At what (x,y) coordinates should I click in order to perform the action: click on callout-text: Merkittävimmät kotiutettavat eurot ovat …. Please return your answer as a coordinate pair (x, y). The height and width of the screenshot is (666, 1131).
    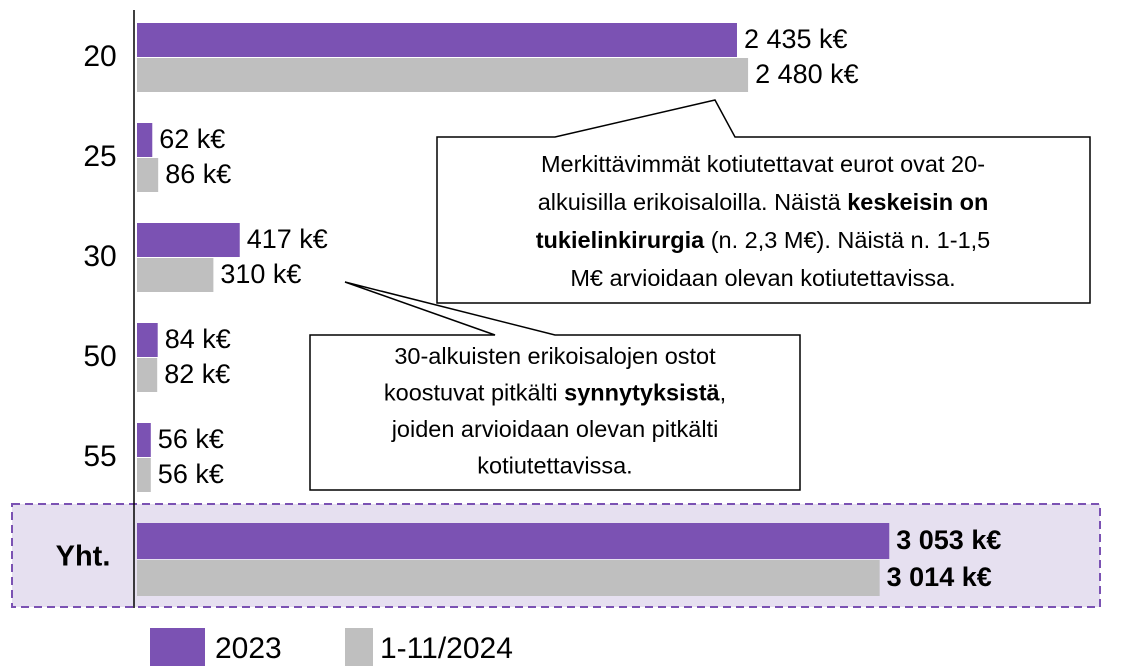
    Looking at the image, I should click on (763, 164).